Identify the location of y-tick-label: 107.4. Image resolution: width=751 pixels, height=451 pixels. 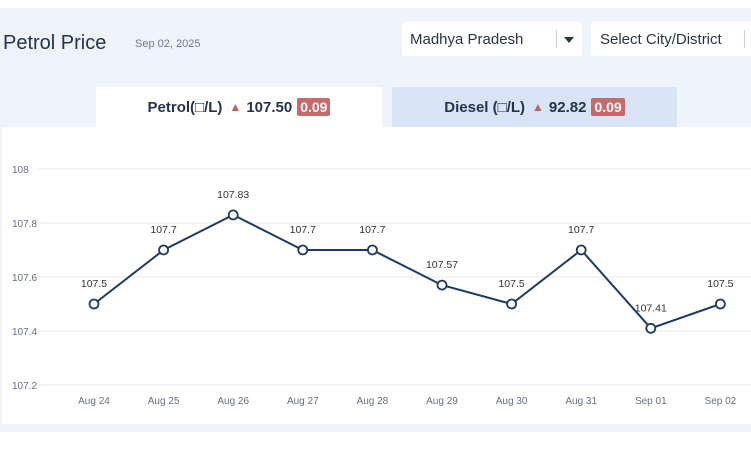
(24, 332).